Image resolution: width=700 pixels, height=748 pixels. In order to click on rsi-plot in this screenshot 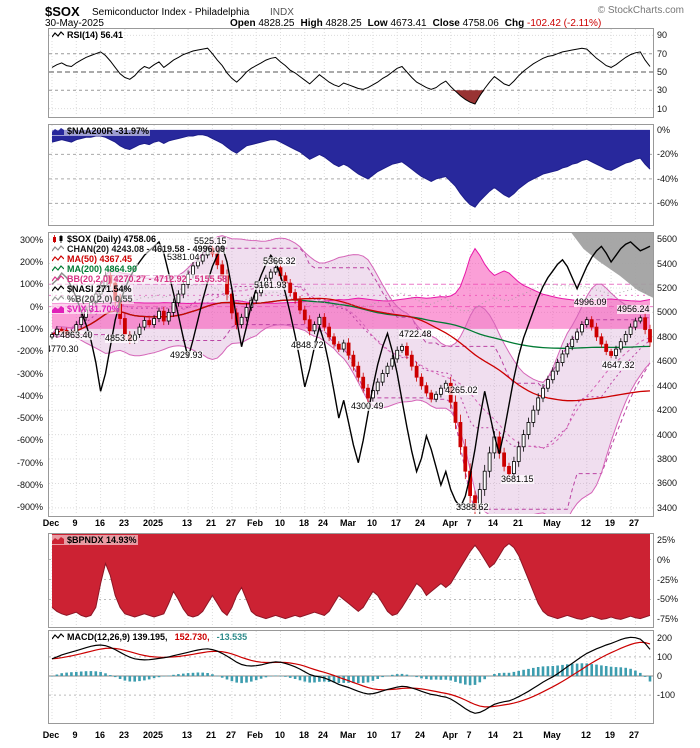, I will do `click(351, 72)`.